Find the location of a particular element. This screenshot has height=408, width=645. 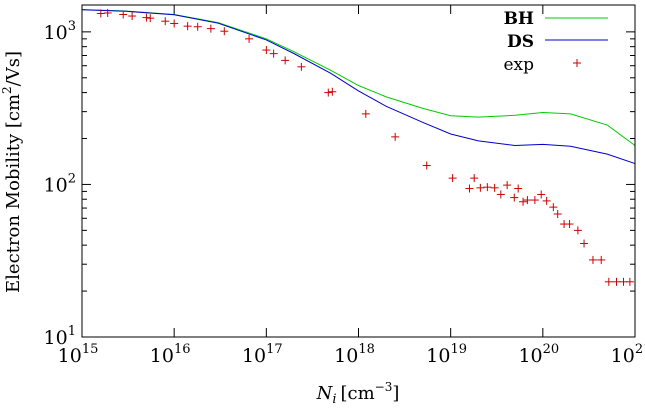

x-tick-label: 1017 is located at coordinates (262, 354).